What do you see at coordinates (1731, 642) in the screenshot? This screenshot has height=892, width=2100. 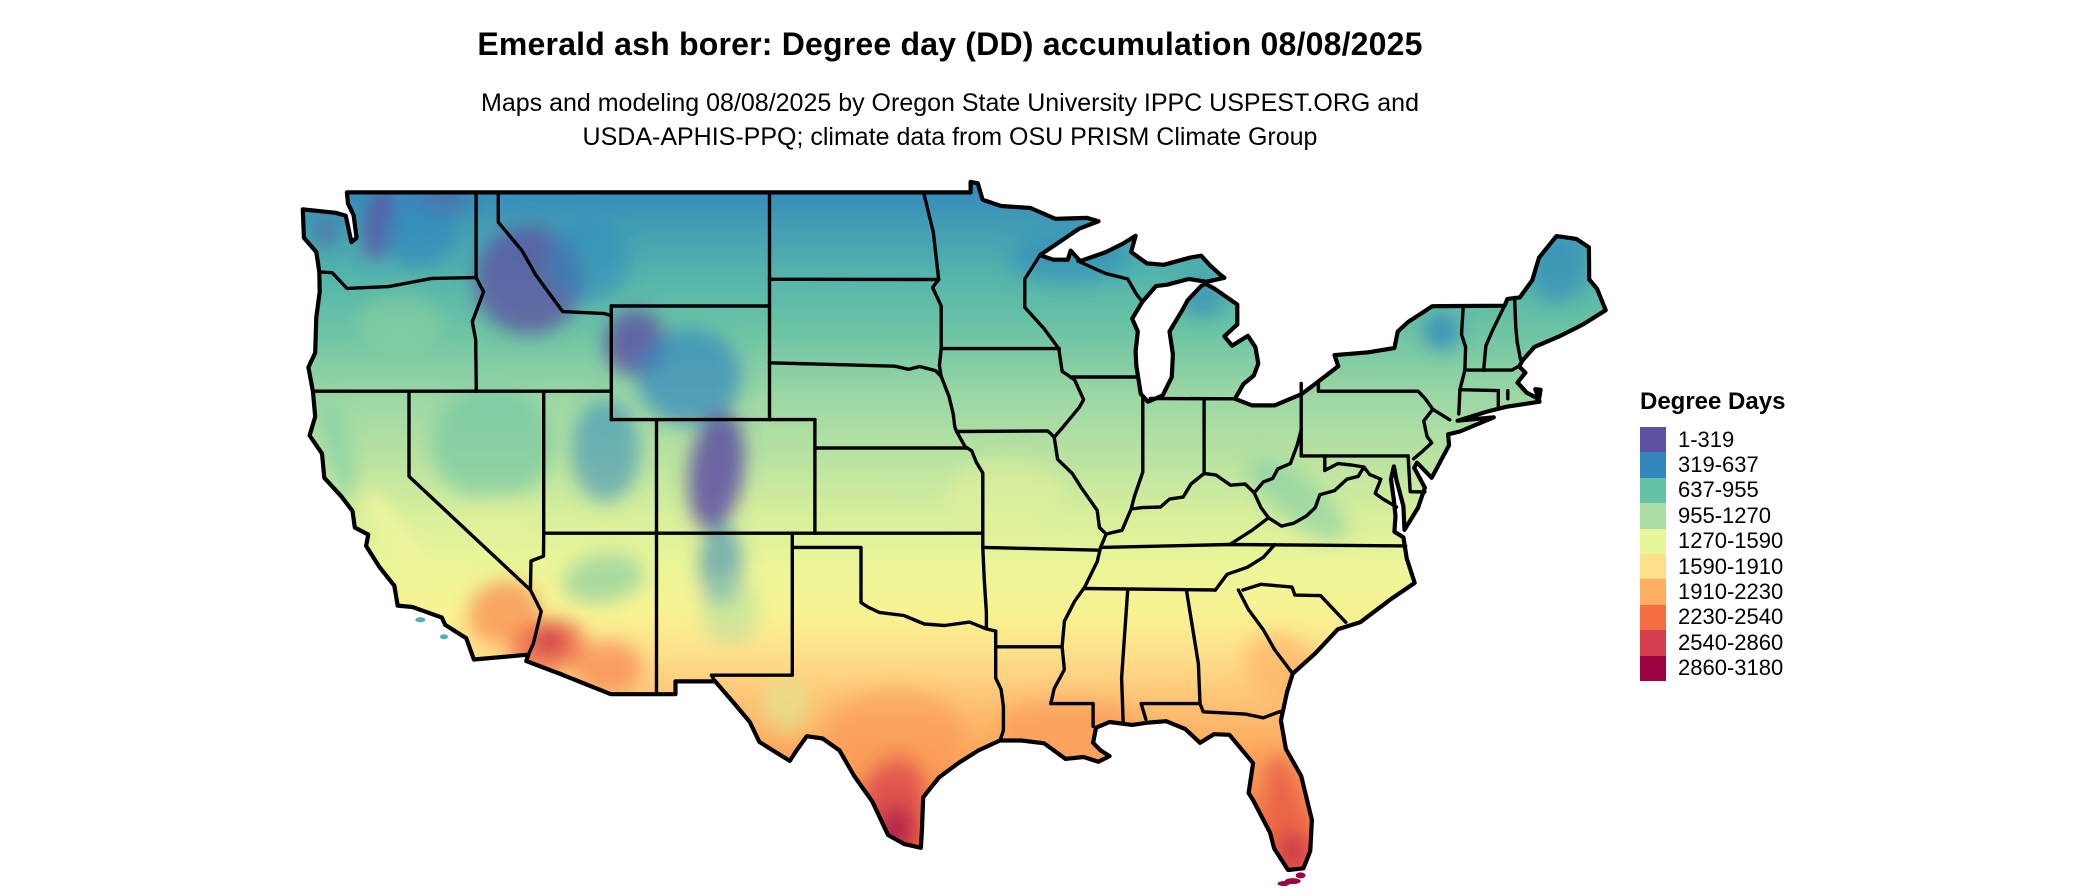 I see `legend-label: 2540-2860` at bounding box center [1731, 642].